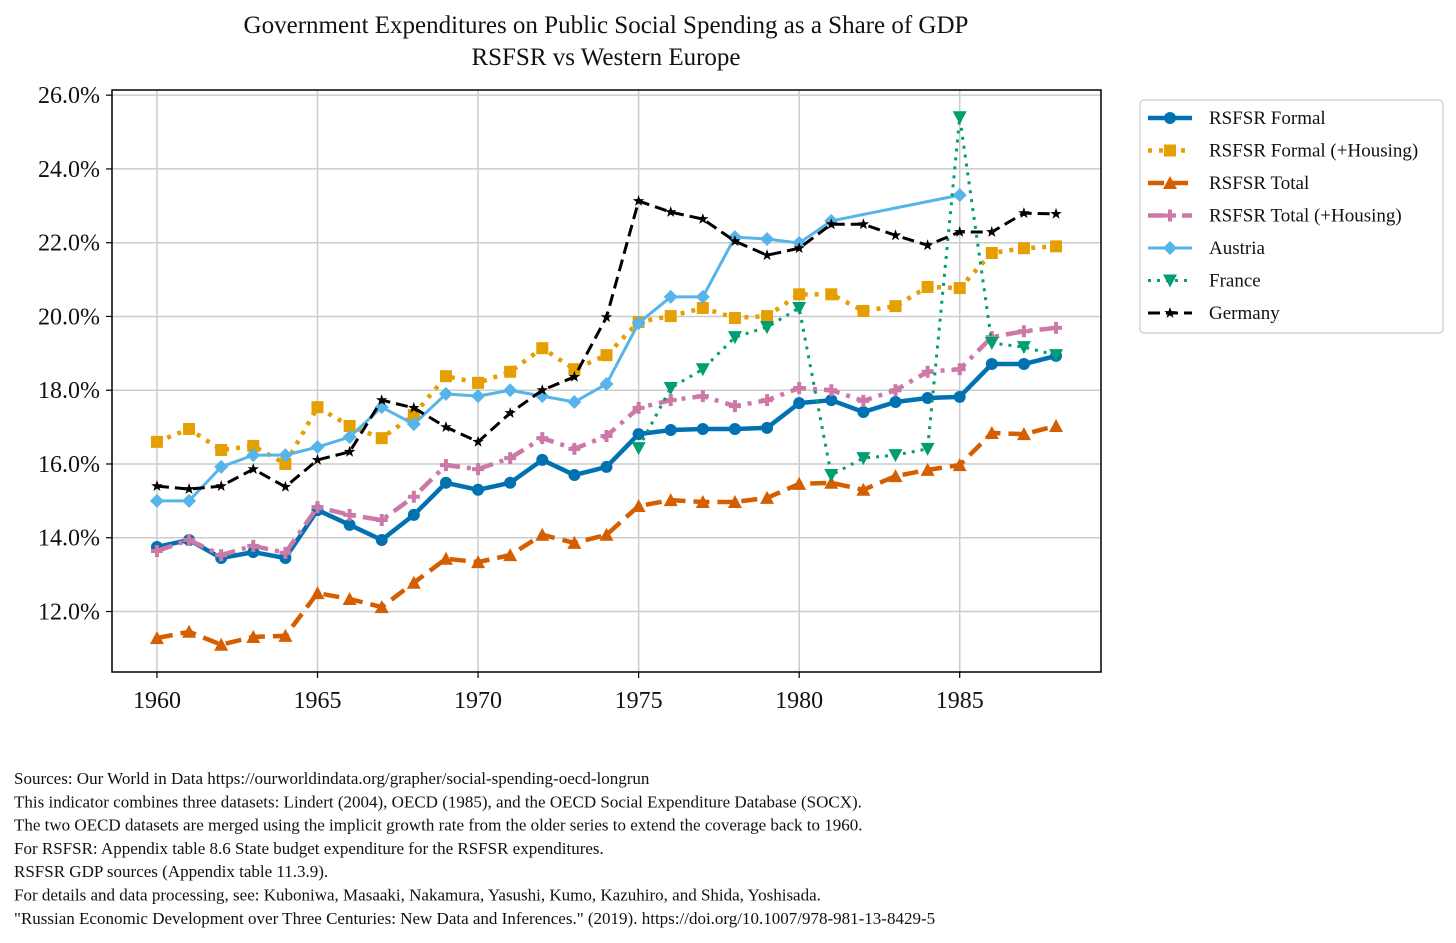 The image size is (1456, 943). Describe the element at coordinates (69, 539) in the screenshot. I see `y-tick-label: 14.0%` at that location.